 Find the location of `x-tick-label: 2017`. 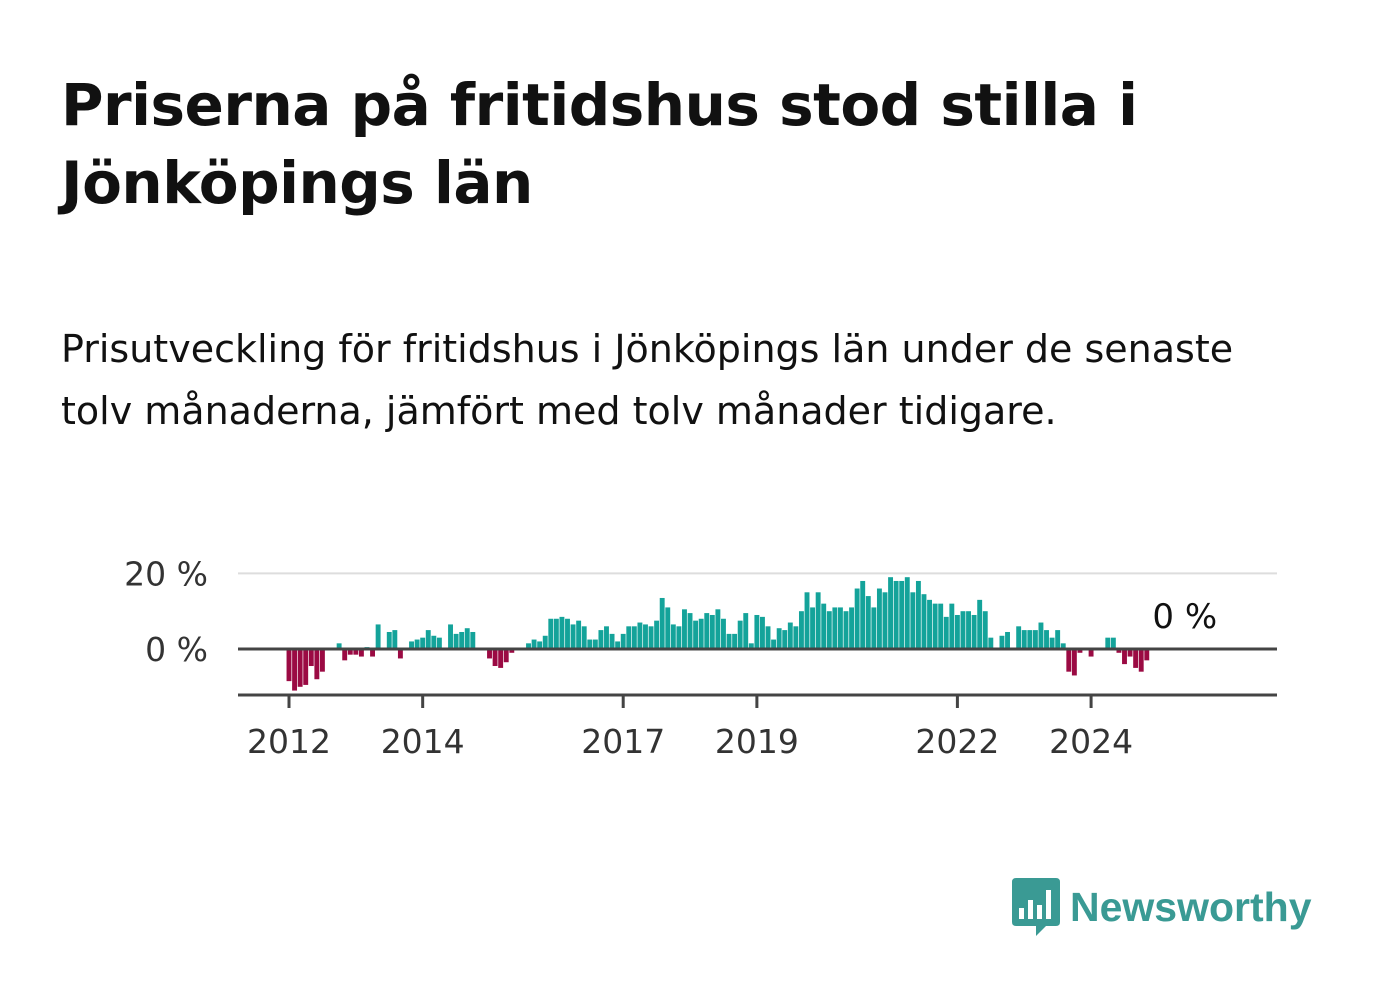

x-tick-label: 2017 is located at coordinates (623, 741).